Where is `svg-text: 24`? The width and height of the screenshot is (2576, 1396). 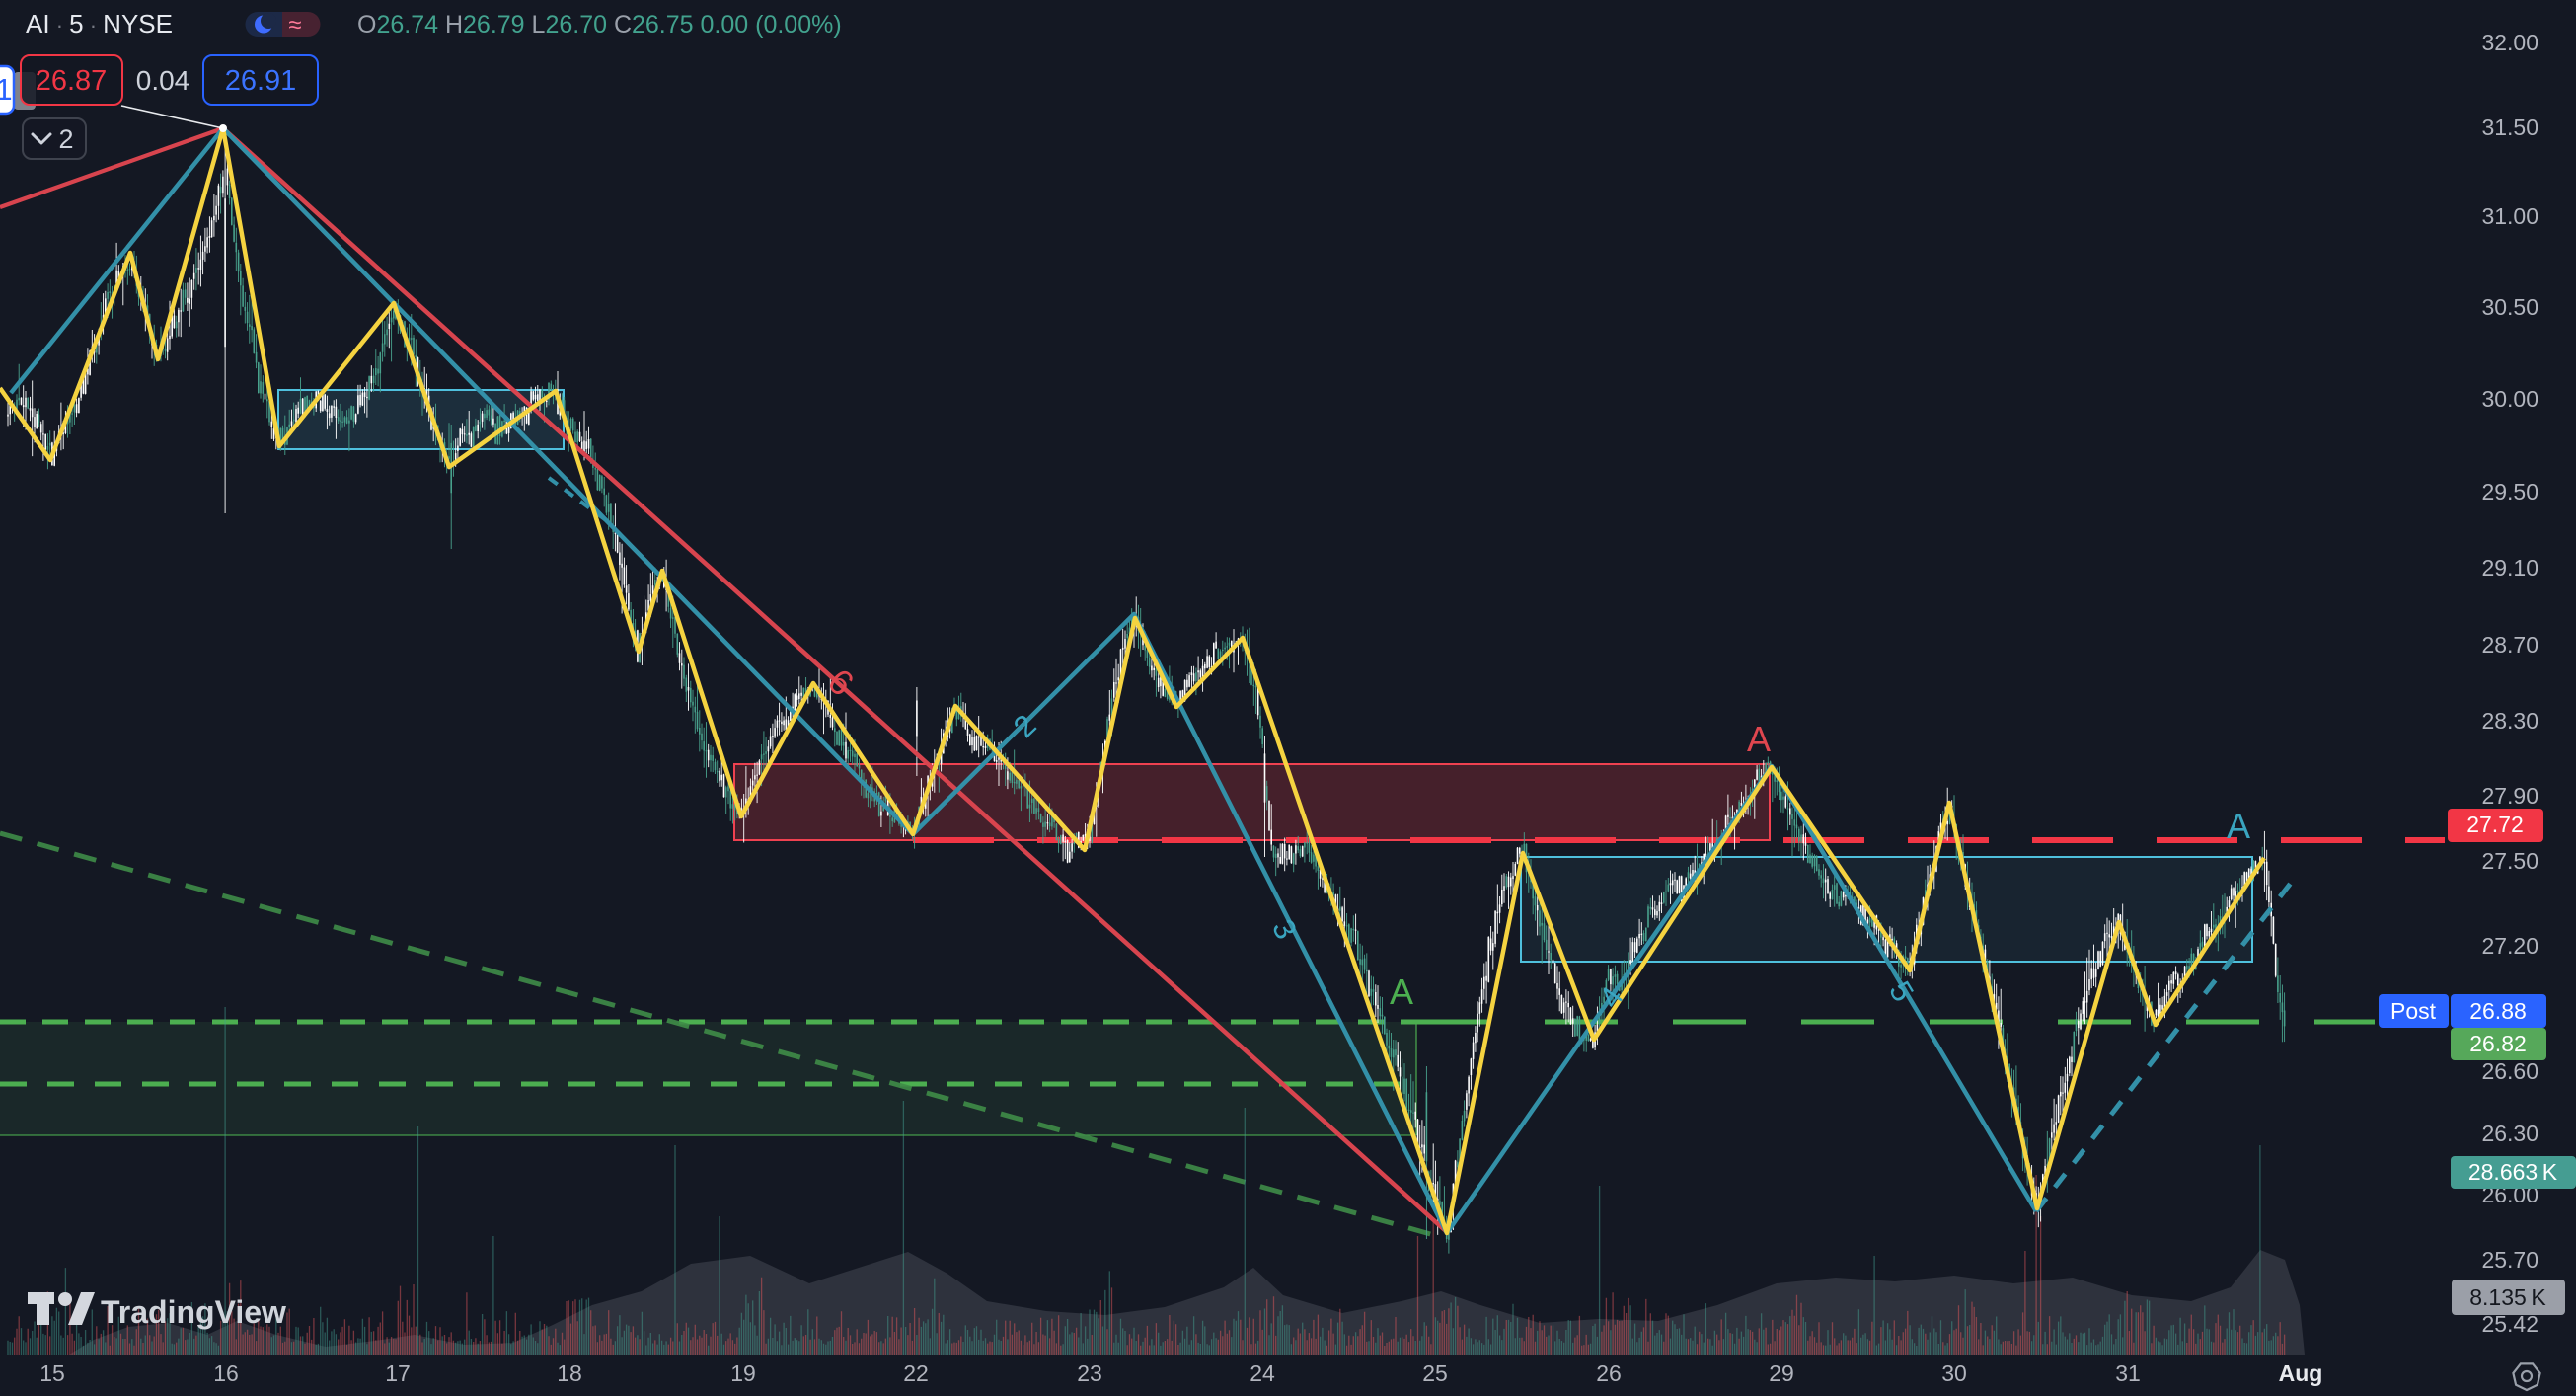 svg-text: 24 is located at coordinates (1262, 1373).